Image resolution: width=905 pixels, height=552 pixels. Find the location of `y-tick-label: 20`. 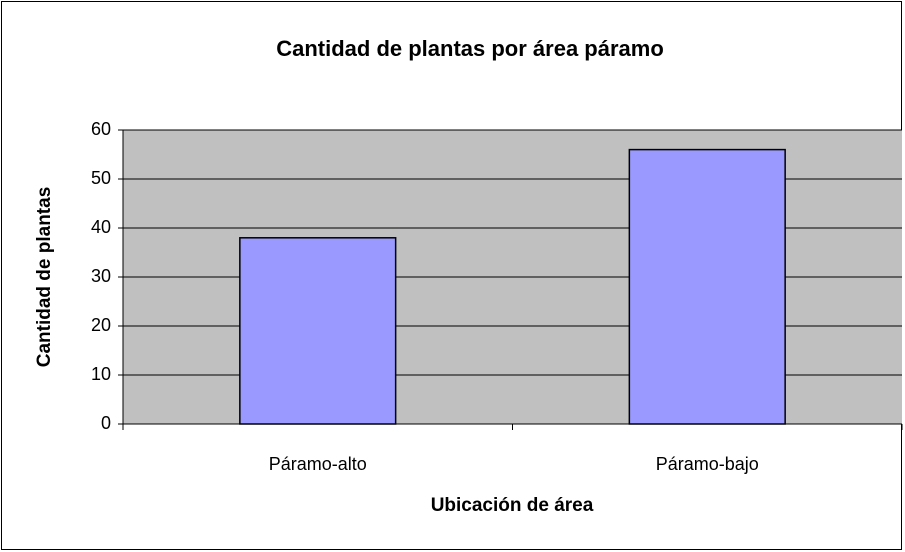

y-tick-label: 20 is located at coordinates (101, 325).